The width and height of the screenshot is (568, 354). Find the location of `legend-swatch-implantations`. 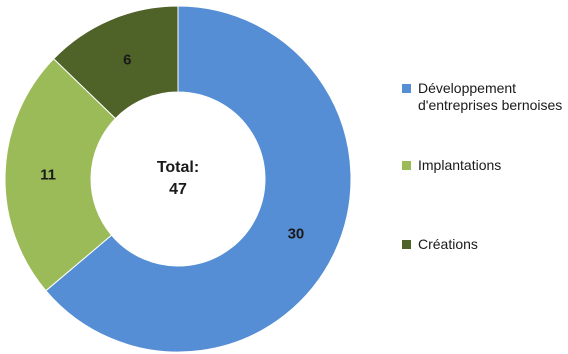

legend-swatch-implantations is located at coordinates (406, 165).